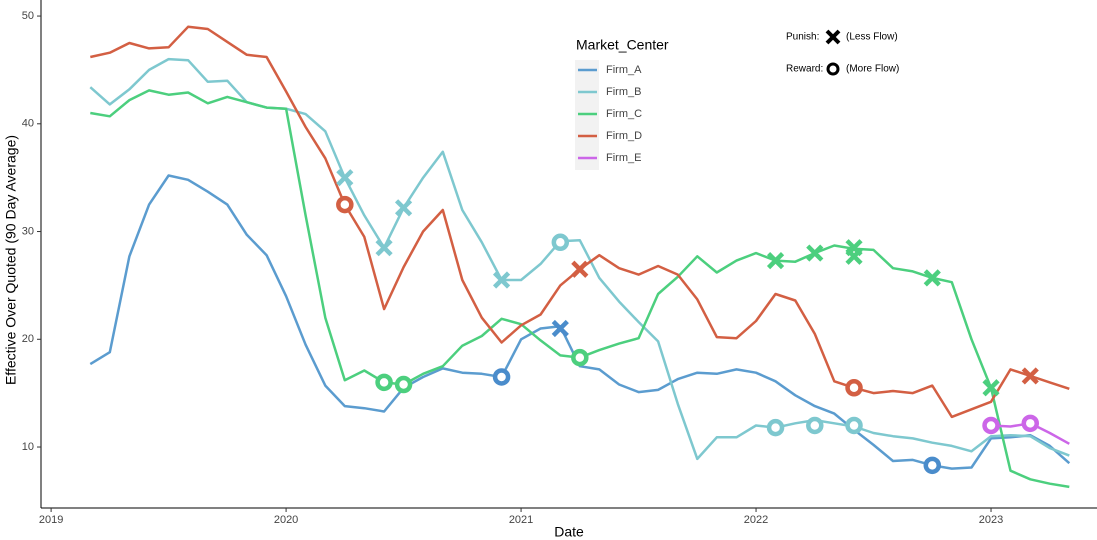  What do you see at coordinates (286, 520) in the screenshot?
I see `x-tick-label: 2020` at bounding box center [286, 520].